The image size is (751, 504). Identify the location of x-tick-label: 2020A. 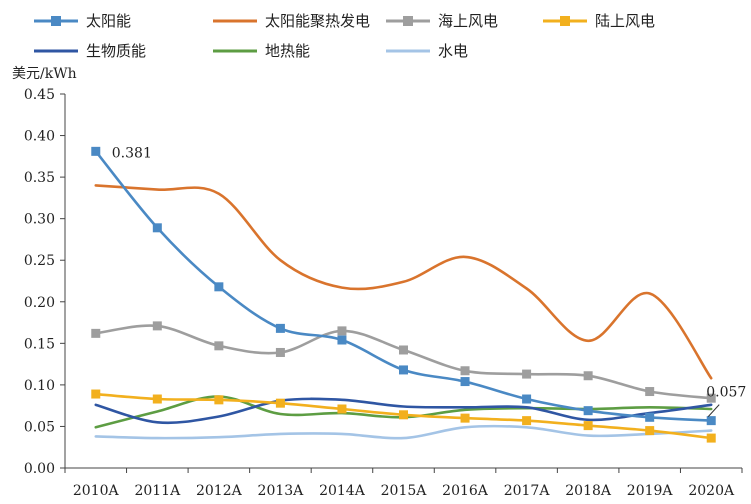
(711, 491).